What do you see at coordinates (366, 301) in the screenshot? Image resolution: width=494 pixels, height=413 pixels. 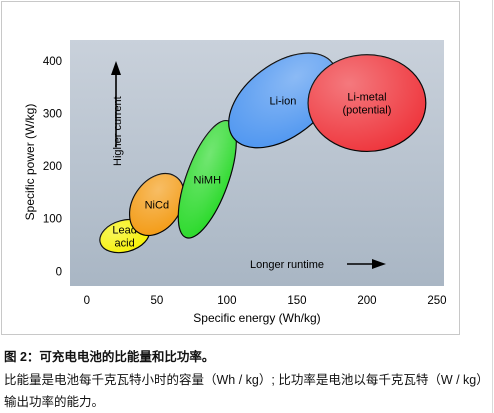 I see `x-tick-label: 200` at bounding box center [366, 301].